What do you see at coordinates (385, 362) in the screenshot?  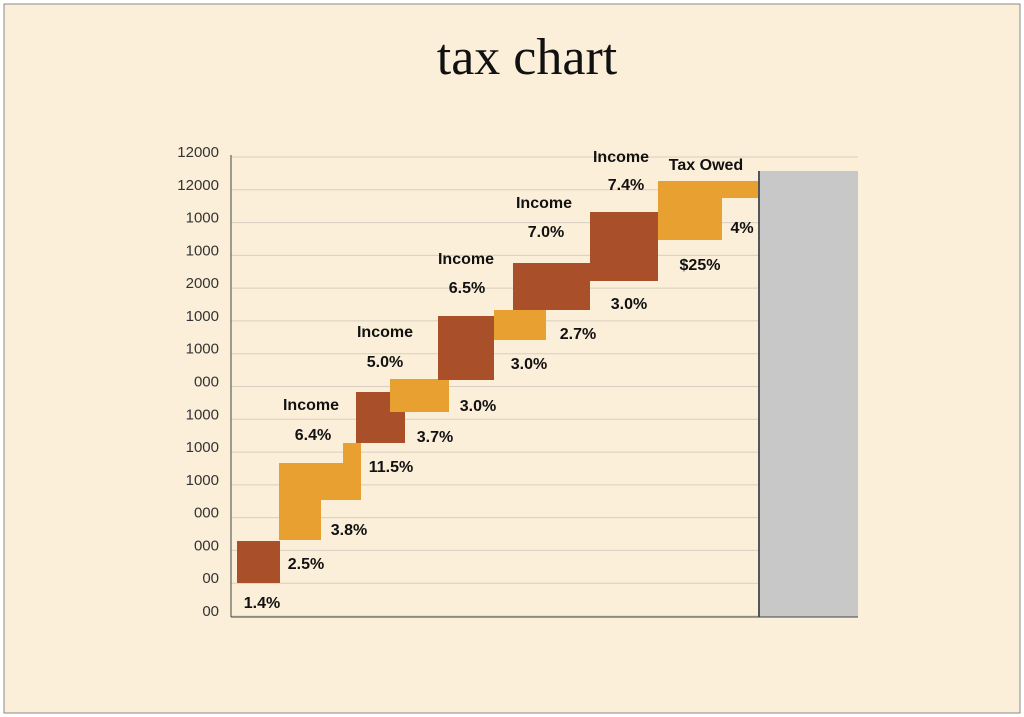 I see `block-label: 5.0%` at bounding box center [385, 362].